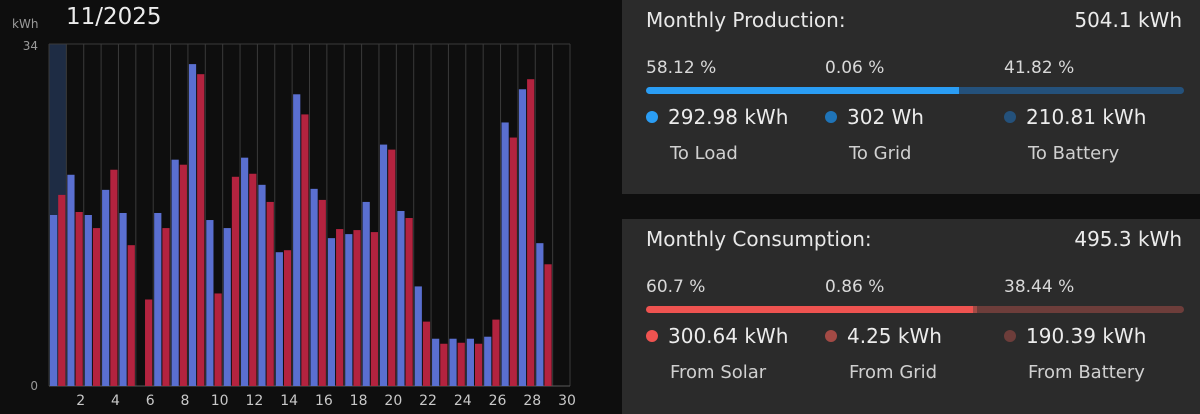 This screenshot has width=1200, height=414. Describe the element at coordinates (880, 153) in the screenshot. I see `to-grid-label: To Grid` at that location.